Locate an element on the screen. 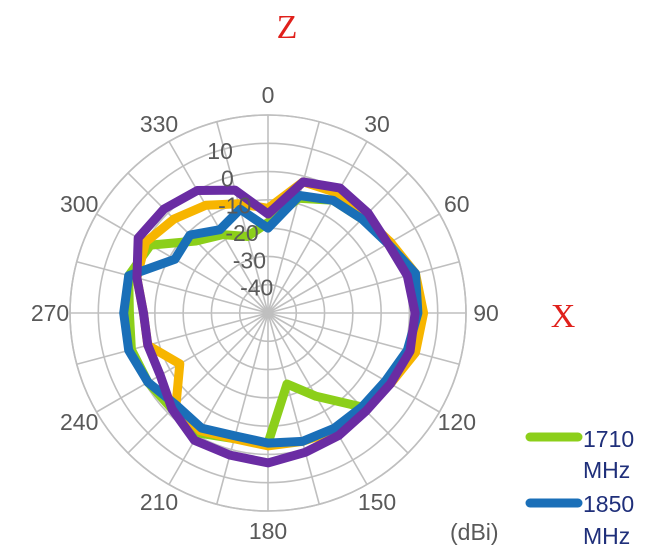 Image resolution: width=650 pixels, height=555 pixels. angle-label-240: 240 is located at coordinates (79, 422).